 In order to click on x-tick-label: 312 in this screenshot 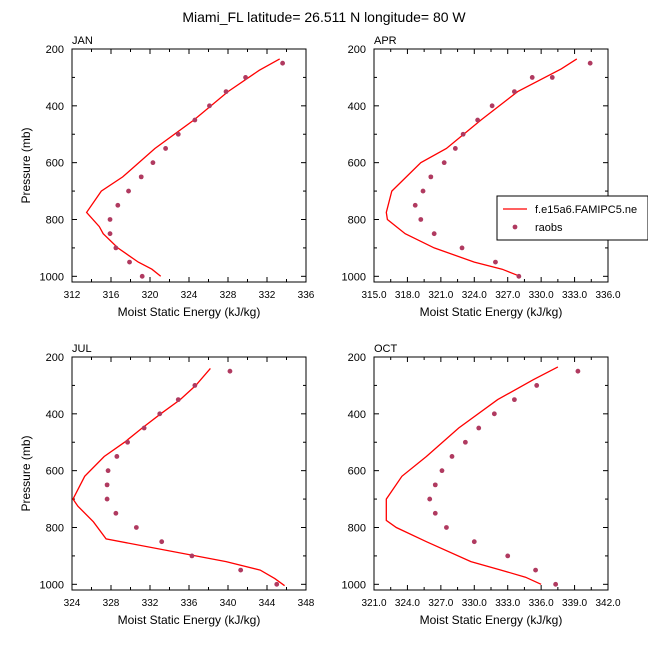, I will do `click(72, 295)`.